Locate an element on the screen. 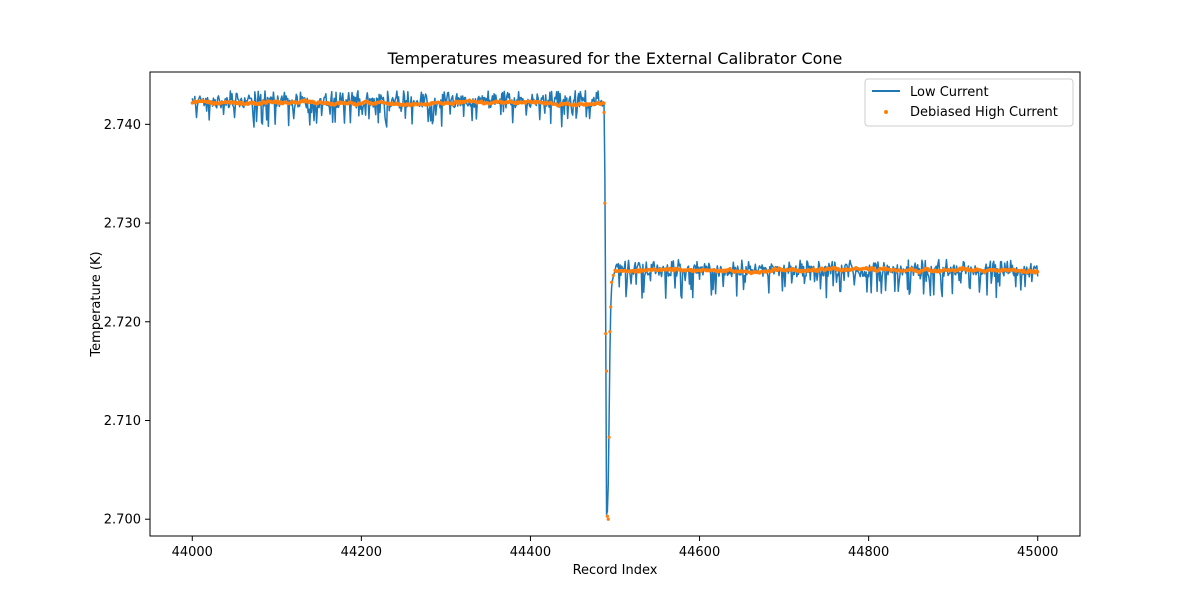 This screenshot has width=1200, height=604. y-tick-label: 2.700 is located at coordinates (122, 520).